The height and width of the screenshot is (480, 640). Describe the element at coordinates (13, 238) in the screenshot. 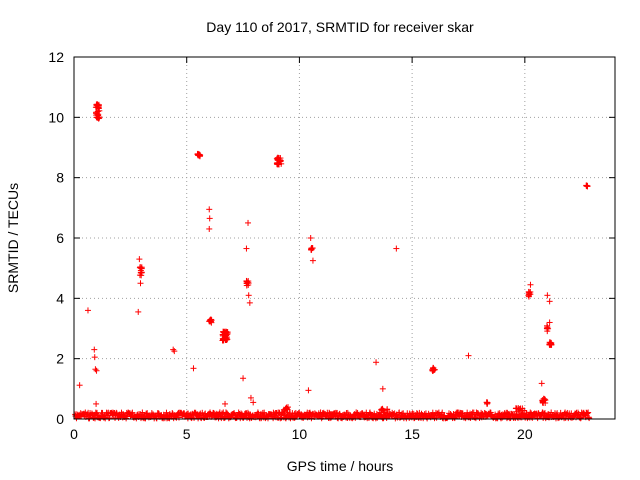

I see `y-axis-title: SRMTID / TECUs` at that location.